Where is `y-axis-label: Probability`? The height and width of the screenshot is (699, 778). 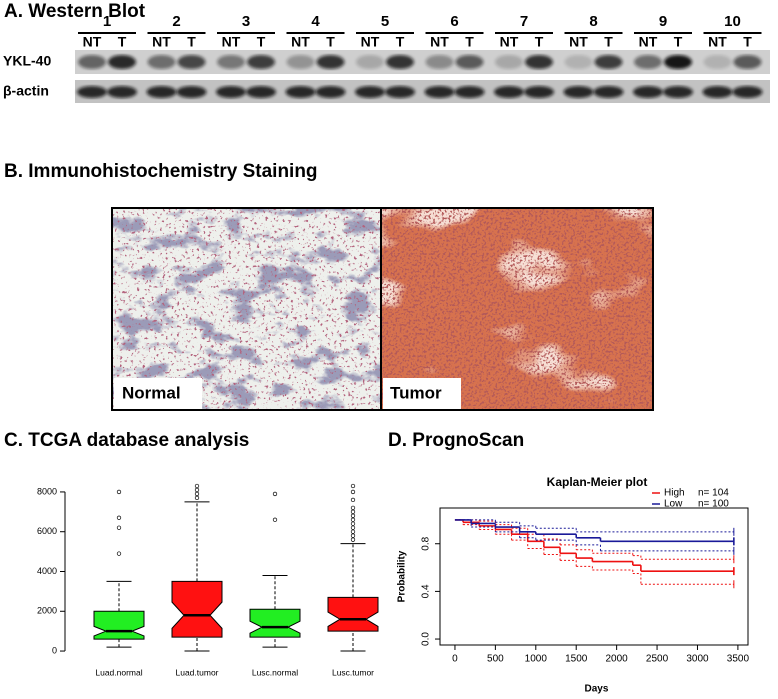 y-axis-label: Probability is located at coordinates (402, 576).